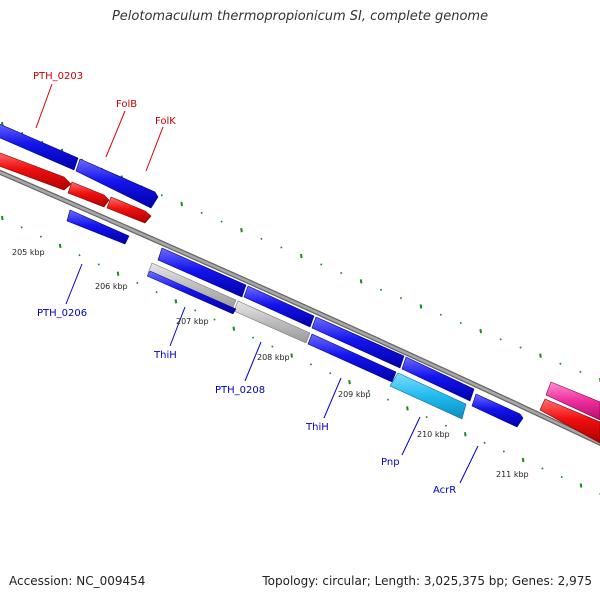  I want to click on gene-label: PTH_0208, so click(240, 390).